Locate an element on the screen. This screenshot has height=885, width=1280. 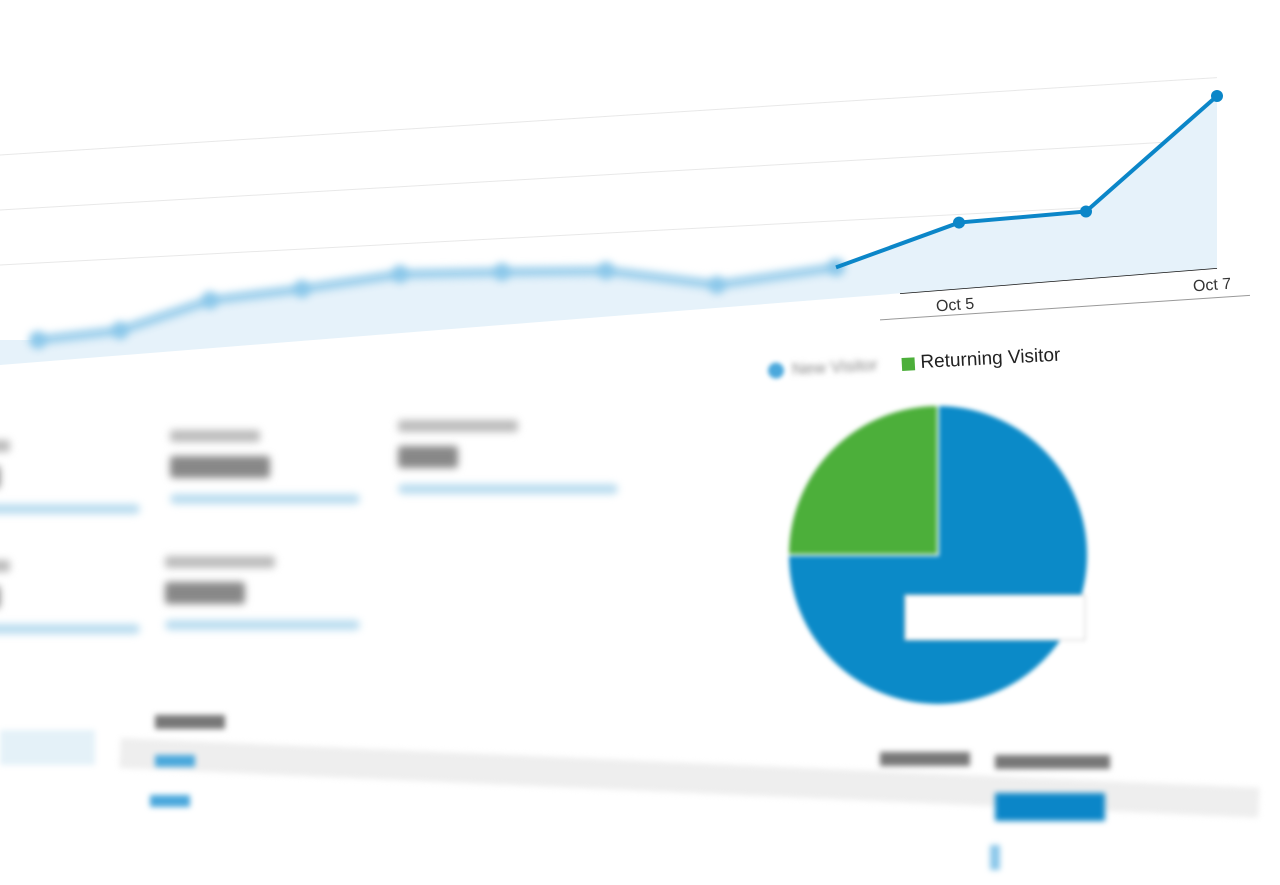
pie-tooltip is located at coordinates (995, 617).